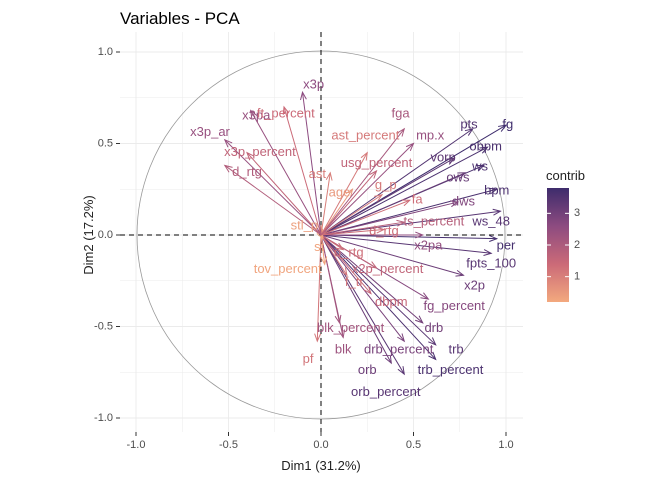  I want to click on arrow-f_tr, so click(334, 255).